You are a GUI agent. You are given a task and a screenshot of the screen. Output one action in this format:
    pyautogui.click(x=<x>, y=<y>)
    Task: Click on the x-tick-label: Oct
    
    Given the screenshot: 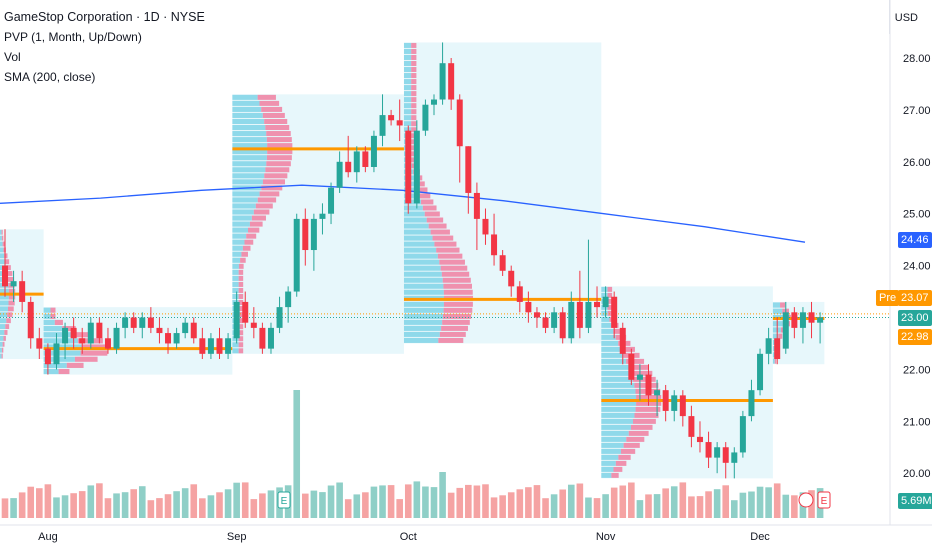 What is the action you would take?
    pyautogui.click(x=408, y=537)
    